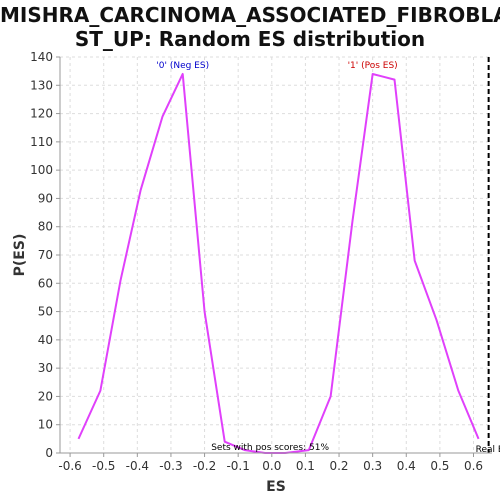 The image size is (500, 500). I want to click on x-tick-label: 0.0, so click(271, 466).